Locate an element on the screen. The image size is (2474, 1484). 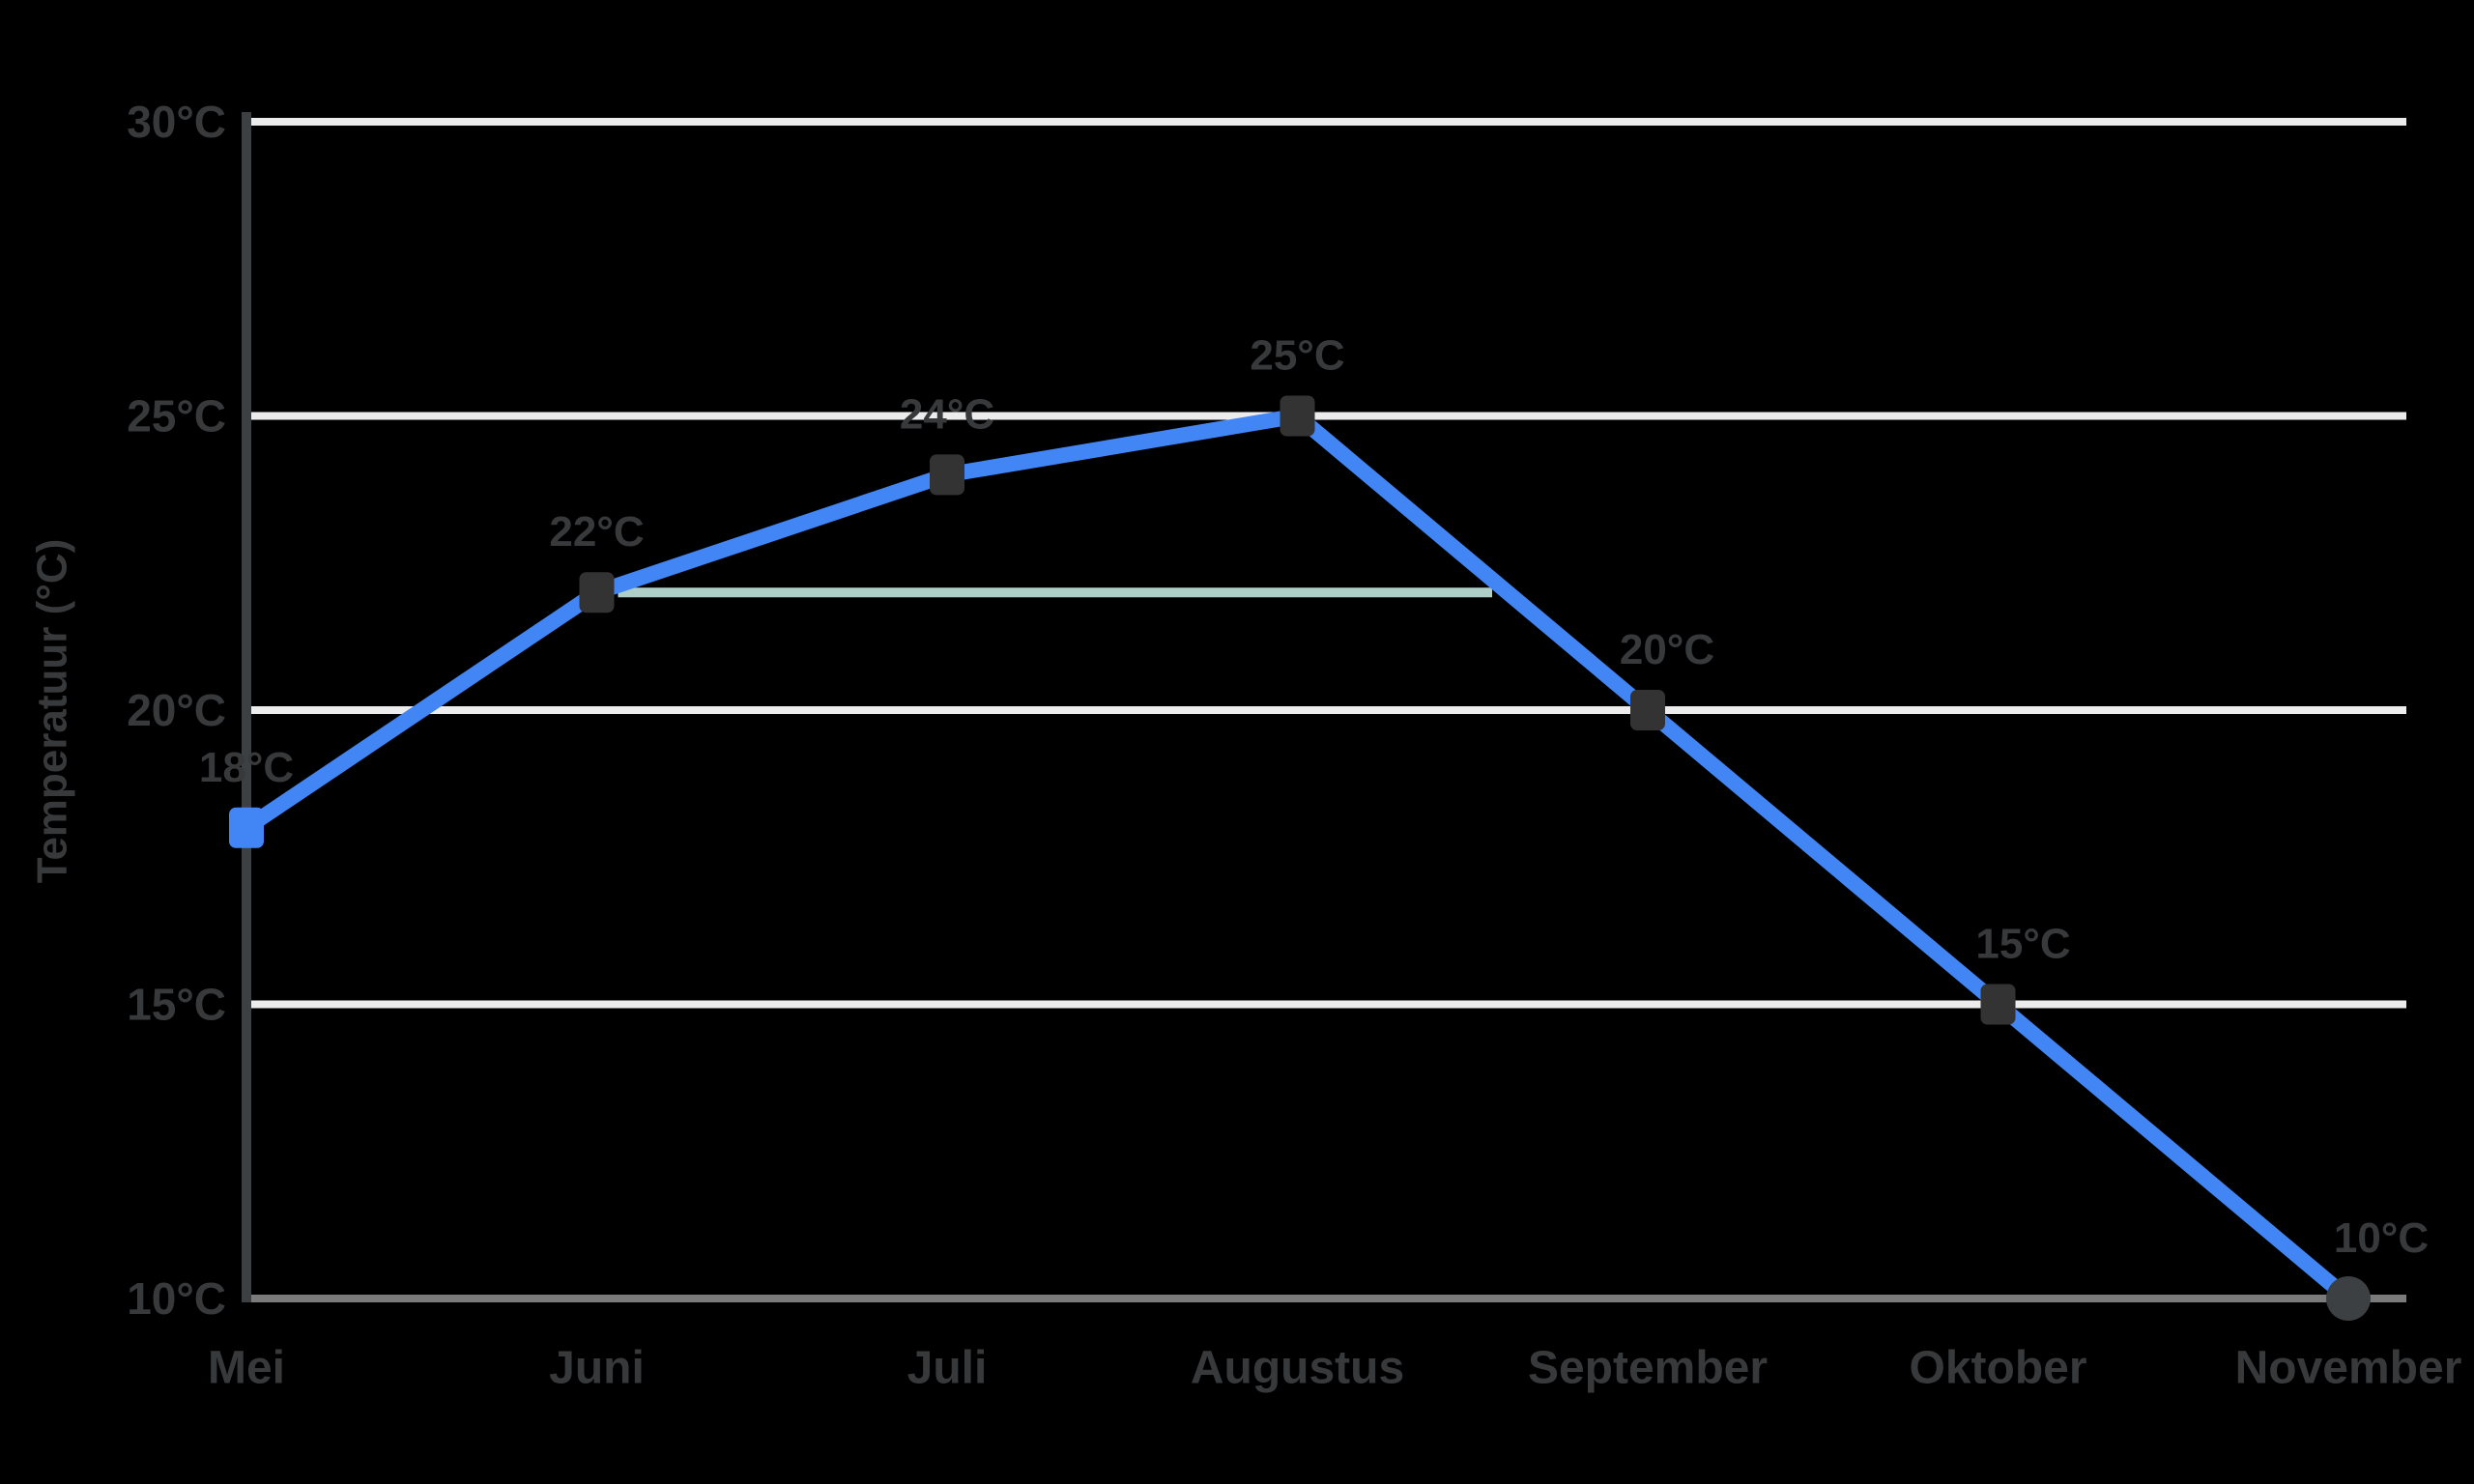
x-tick-label-mei: Mei is located at coordinates (247, 1369).